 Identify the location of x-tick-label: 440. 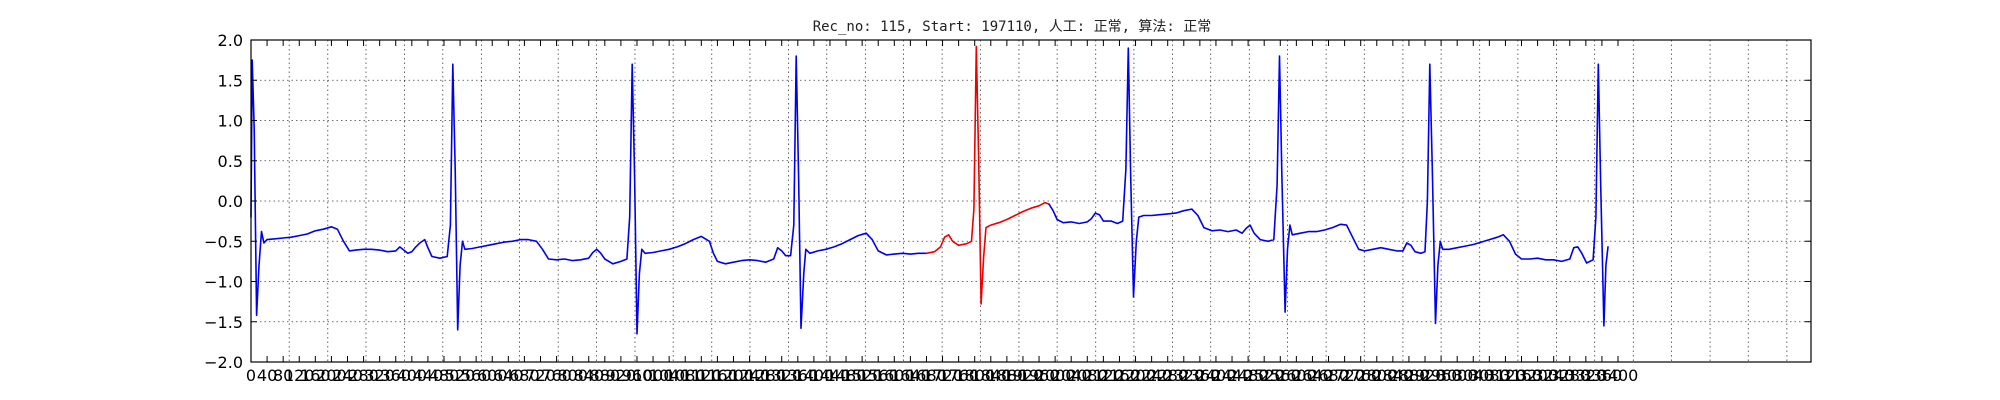
(428, 375).